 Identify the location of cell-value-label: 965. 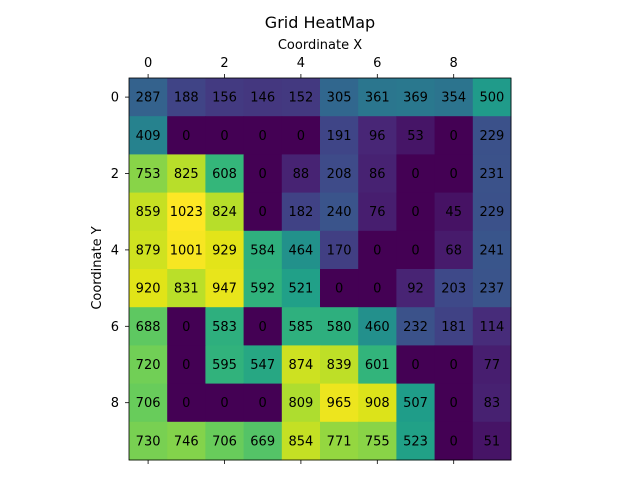
(339, 403).